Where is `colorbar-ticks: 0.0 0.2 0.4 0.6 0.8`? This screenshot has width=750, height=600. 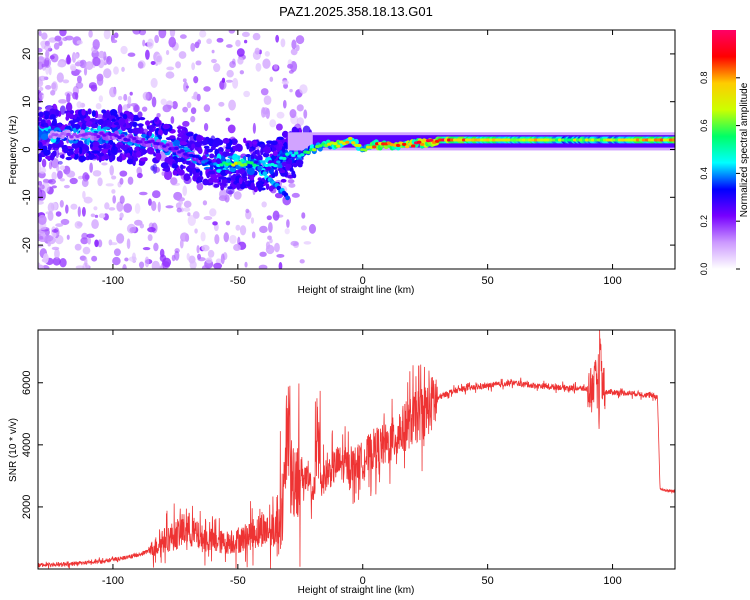
colorbar-ticks: 0.0 0.2 0.4 0.6 0.8 is located at coordinates (719, 173).